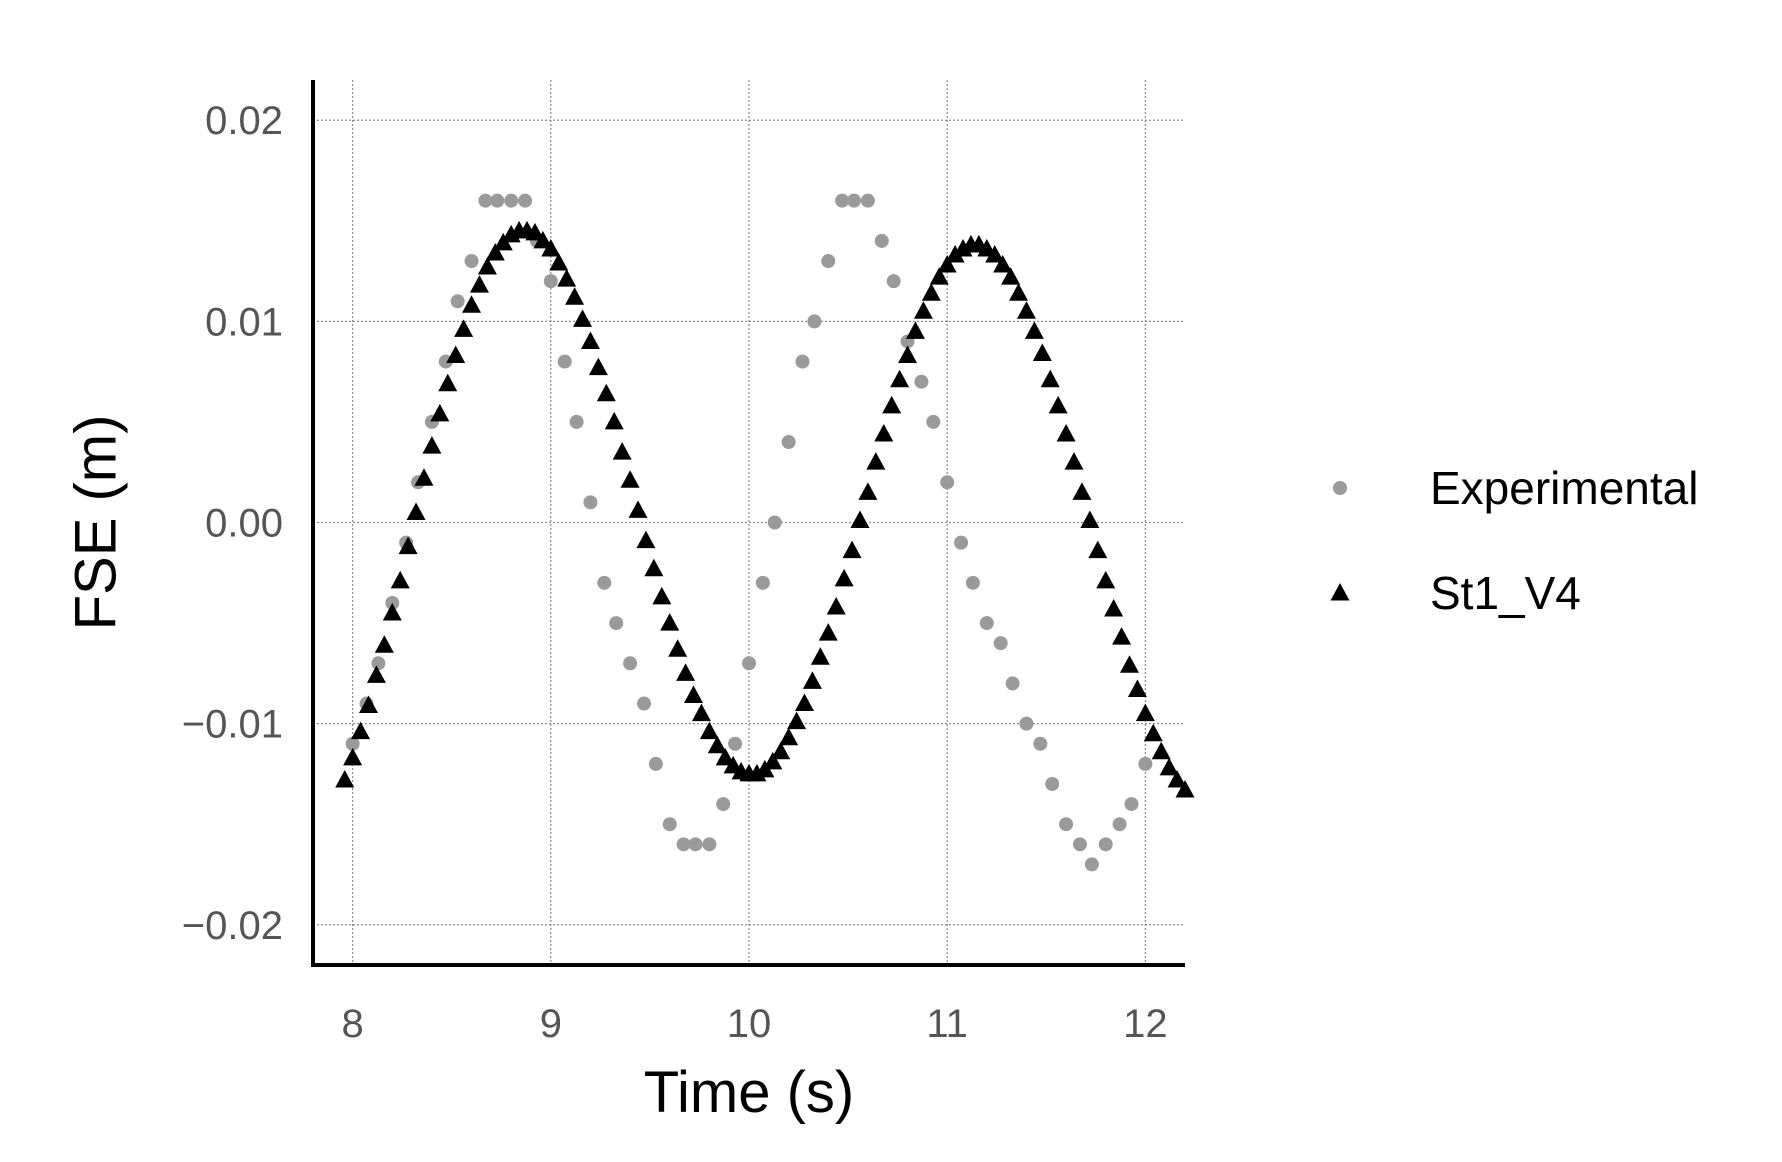 This screenshot has height=1162, width=1782. Describe the element at coordinates (232, 926) in the screenshot. I see `y-tick-label: −0.02` at that location.